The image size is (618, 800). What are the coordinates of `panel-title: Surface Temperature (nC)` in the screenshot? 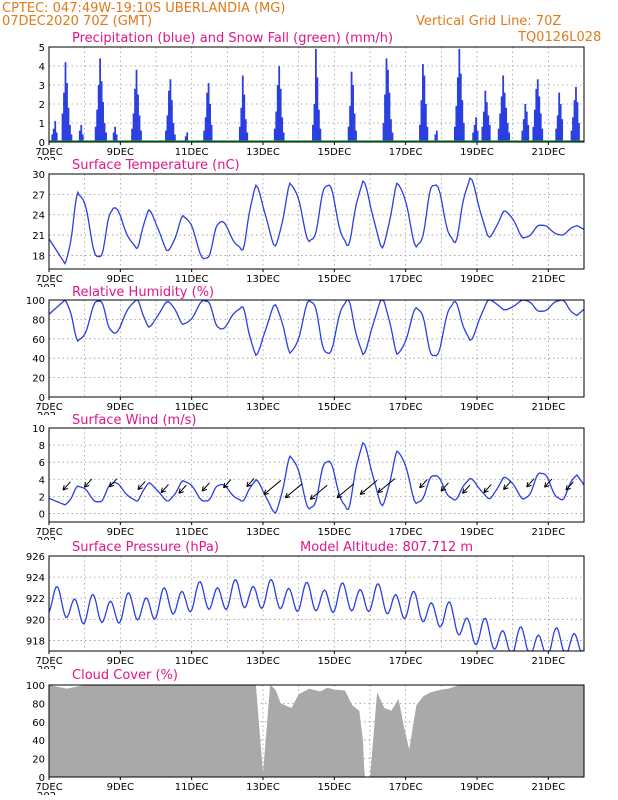 It's located at (156, 165).